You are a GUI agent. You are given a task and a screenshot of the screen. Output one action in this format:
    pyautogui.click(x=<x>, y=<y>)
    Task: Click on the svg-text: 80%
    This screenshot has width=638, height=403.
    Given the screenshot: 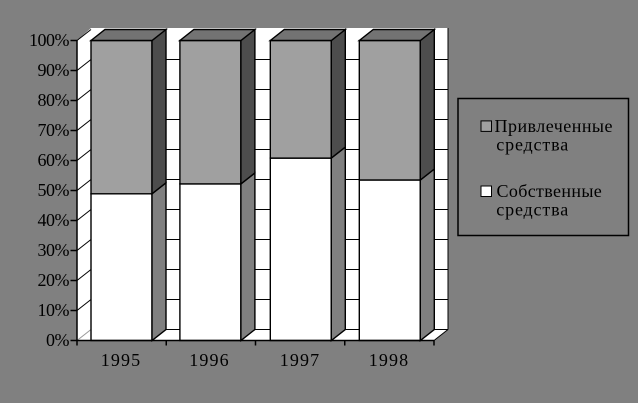 What is the action you would take?
    pyautogui.click(x=54, y=100)
    